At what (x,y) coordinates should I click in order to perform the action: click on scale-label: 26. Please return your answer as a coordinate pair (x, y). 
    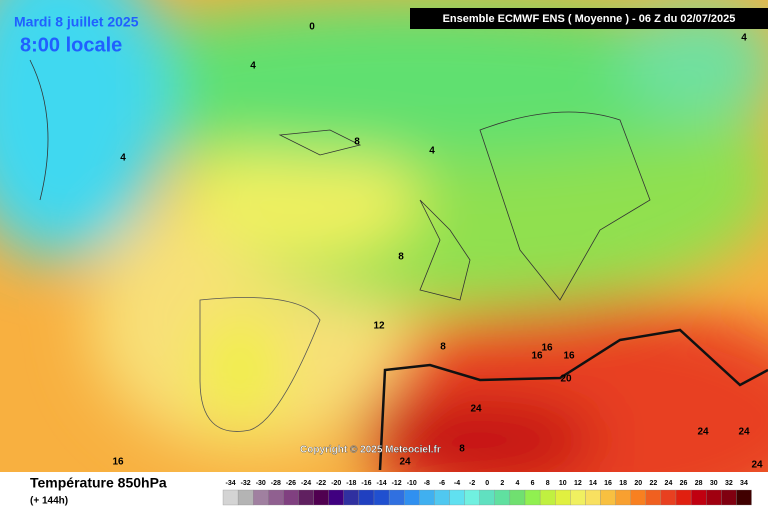
    Looking at the image, I should click on (684, 483).